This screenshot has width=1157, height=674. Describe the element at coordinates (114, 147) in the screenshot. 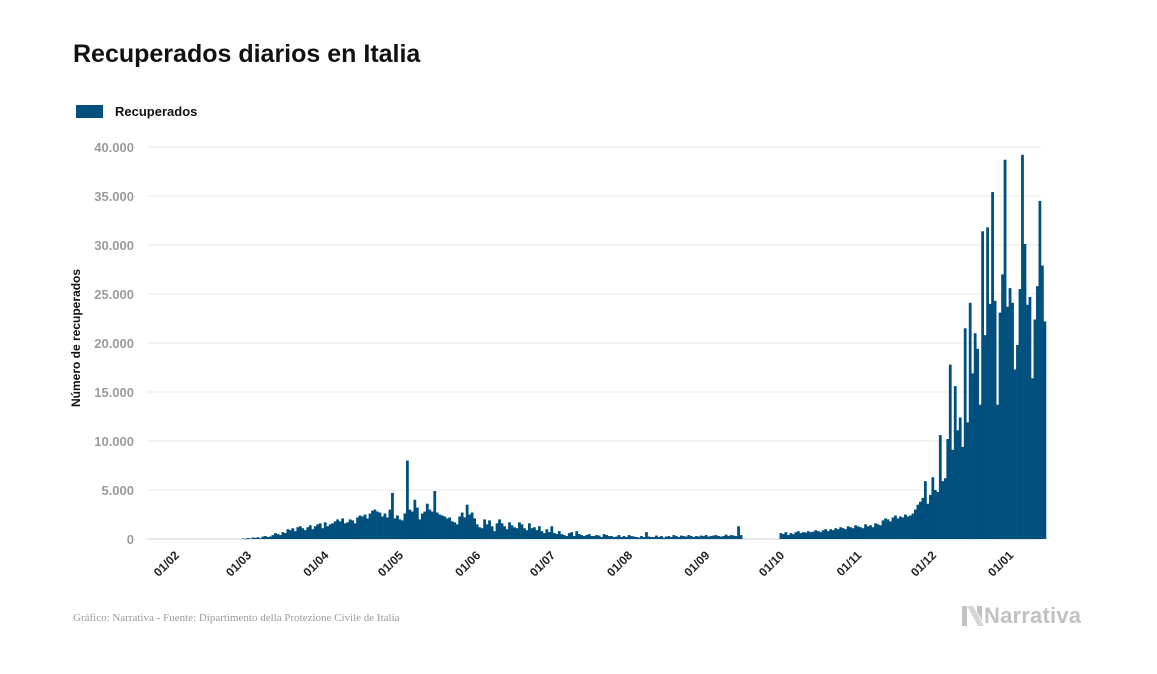

I see `y-tick-label: 40.000` at that location.